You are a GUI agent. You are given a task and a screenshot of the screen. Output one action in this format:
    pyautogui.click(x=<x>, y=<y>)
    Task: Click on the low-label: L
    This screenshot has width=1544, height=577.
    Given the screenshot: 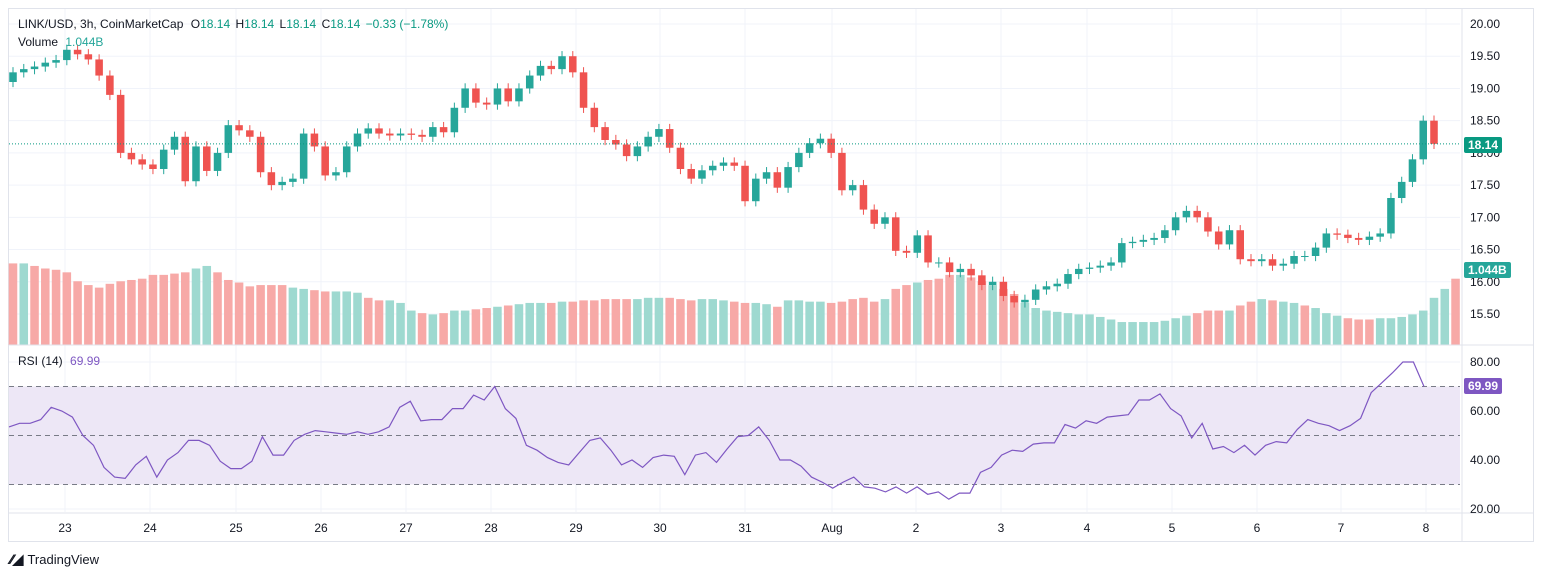 What is the action you would take?
    pyautogui.click(x=283, y=24)
    